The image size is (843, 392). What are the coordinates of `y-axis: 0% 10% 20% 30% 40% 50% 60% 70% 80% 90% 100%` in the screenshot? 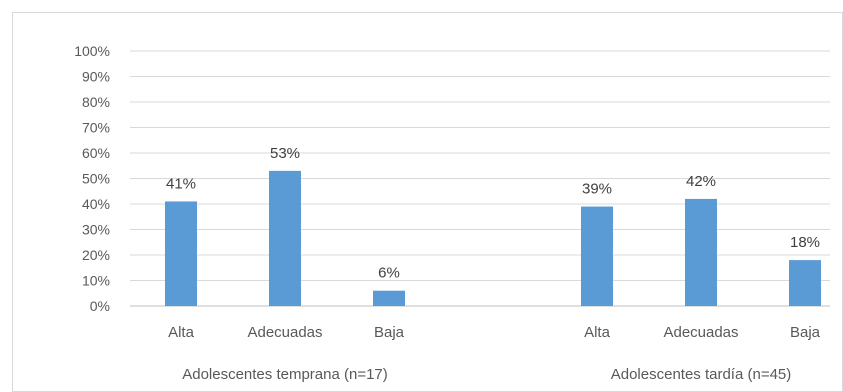 It's located at (92, 178).